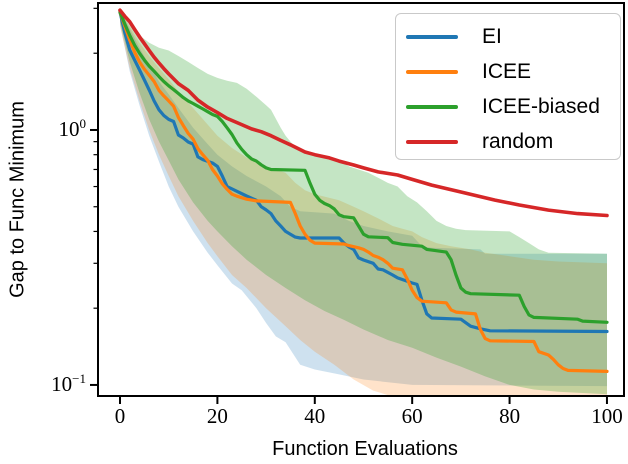 The height and width of the screenshot is (464, 628). I want to click on x-tick-label: 100, so click(607, 416).